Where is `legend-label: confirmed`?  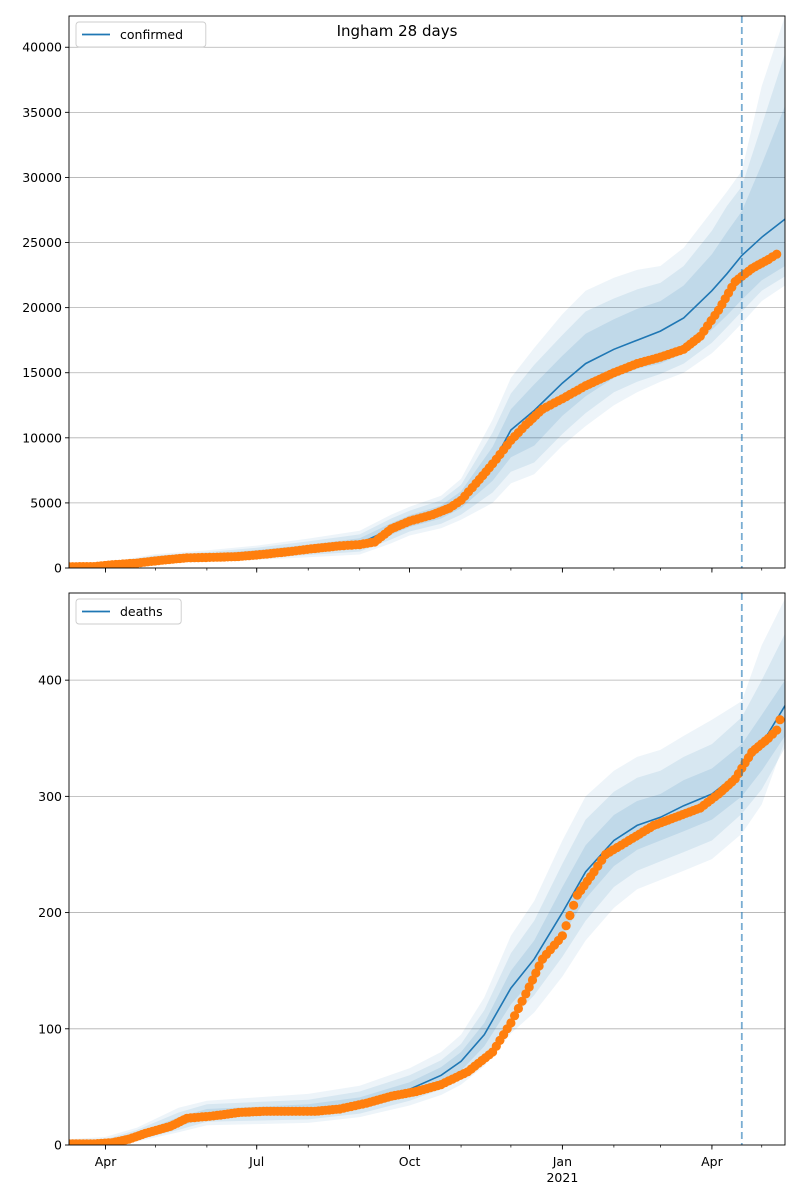 legend-label: confirmed is located at coordinates (151, 34).